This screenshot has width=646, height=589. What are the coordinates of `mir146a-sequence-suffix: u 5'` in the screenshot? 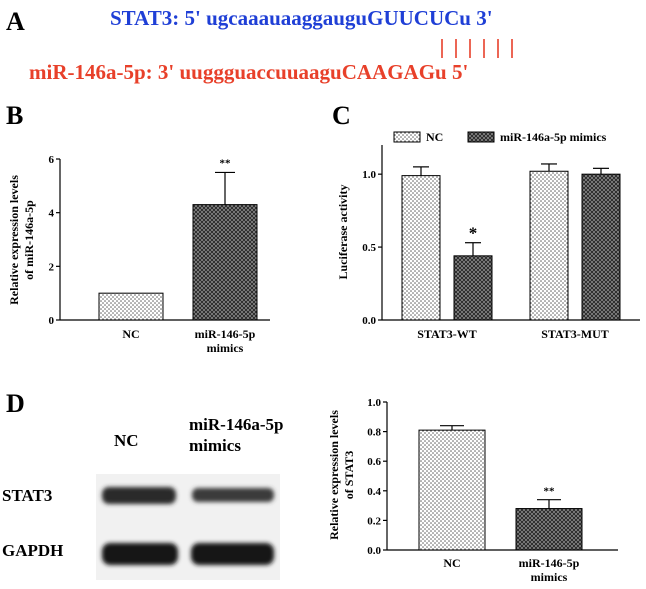 It's located at (451, 72).